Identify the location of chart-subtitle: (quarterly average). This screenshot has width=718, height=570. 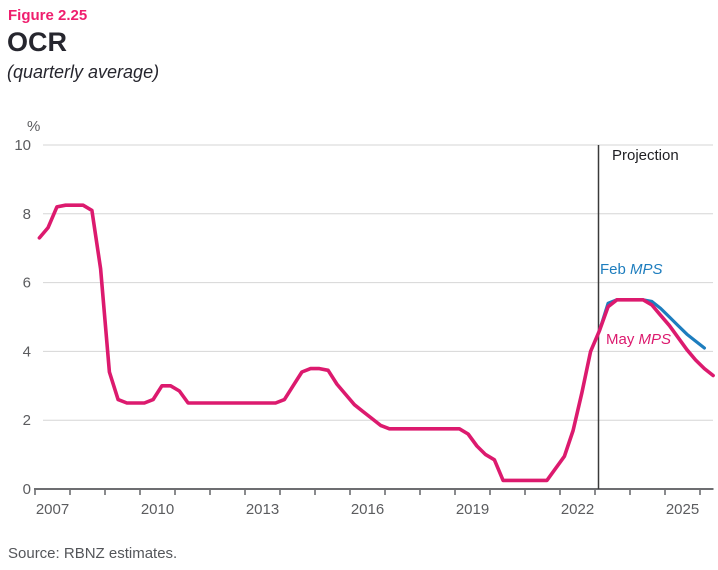
(83, 72).